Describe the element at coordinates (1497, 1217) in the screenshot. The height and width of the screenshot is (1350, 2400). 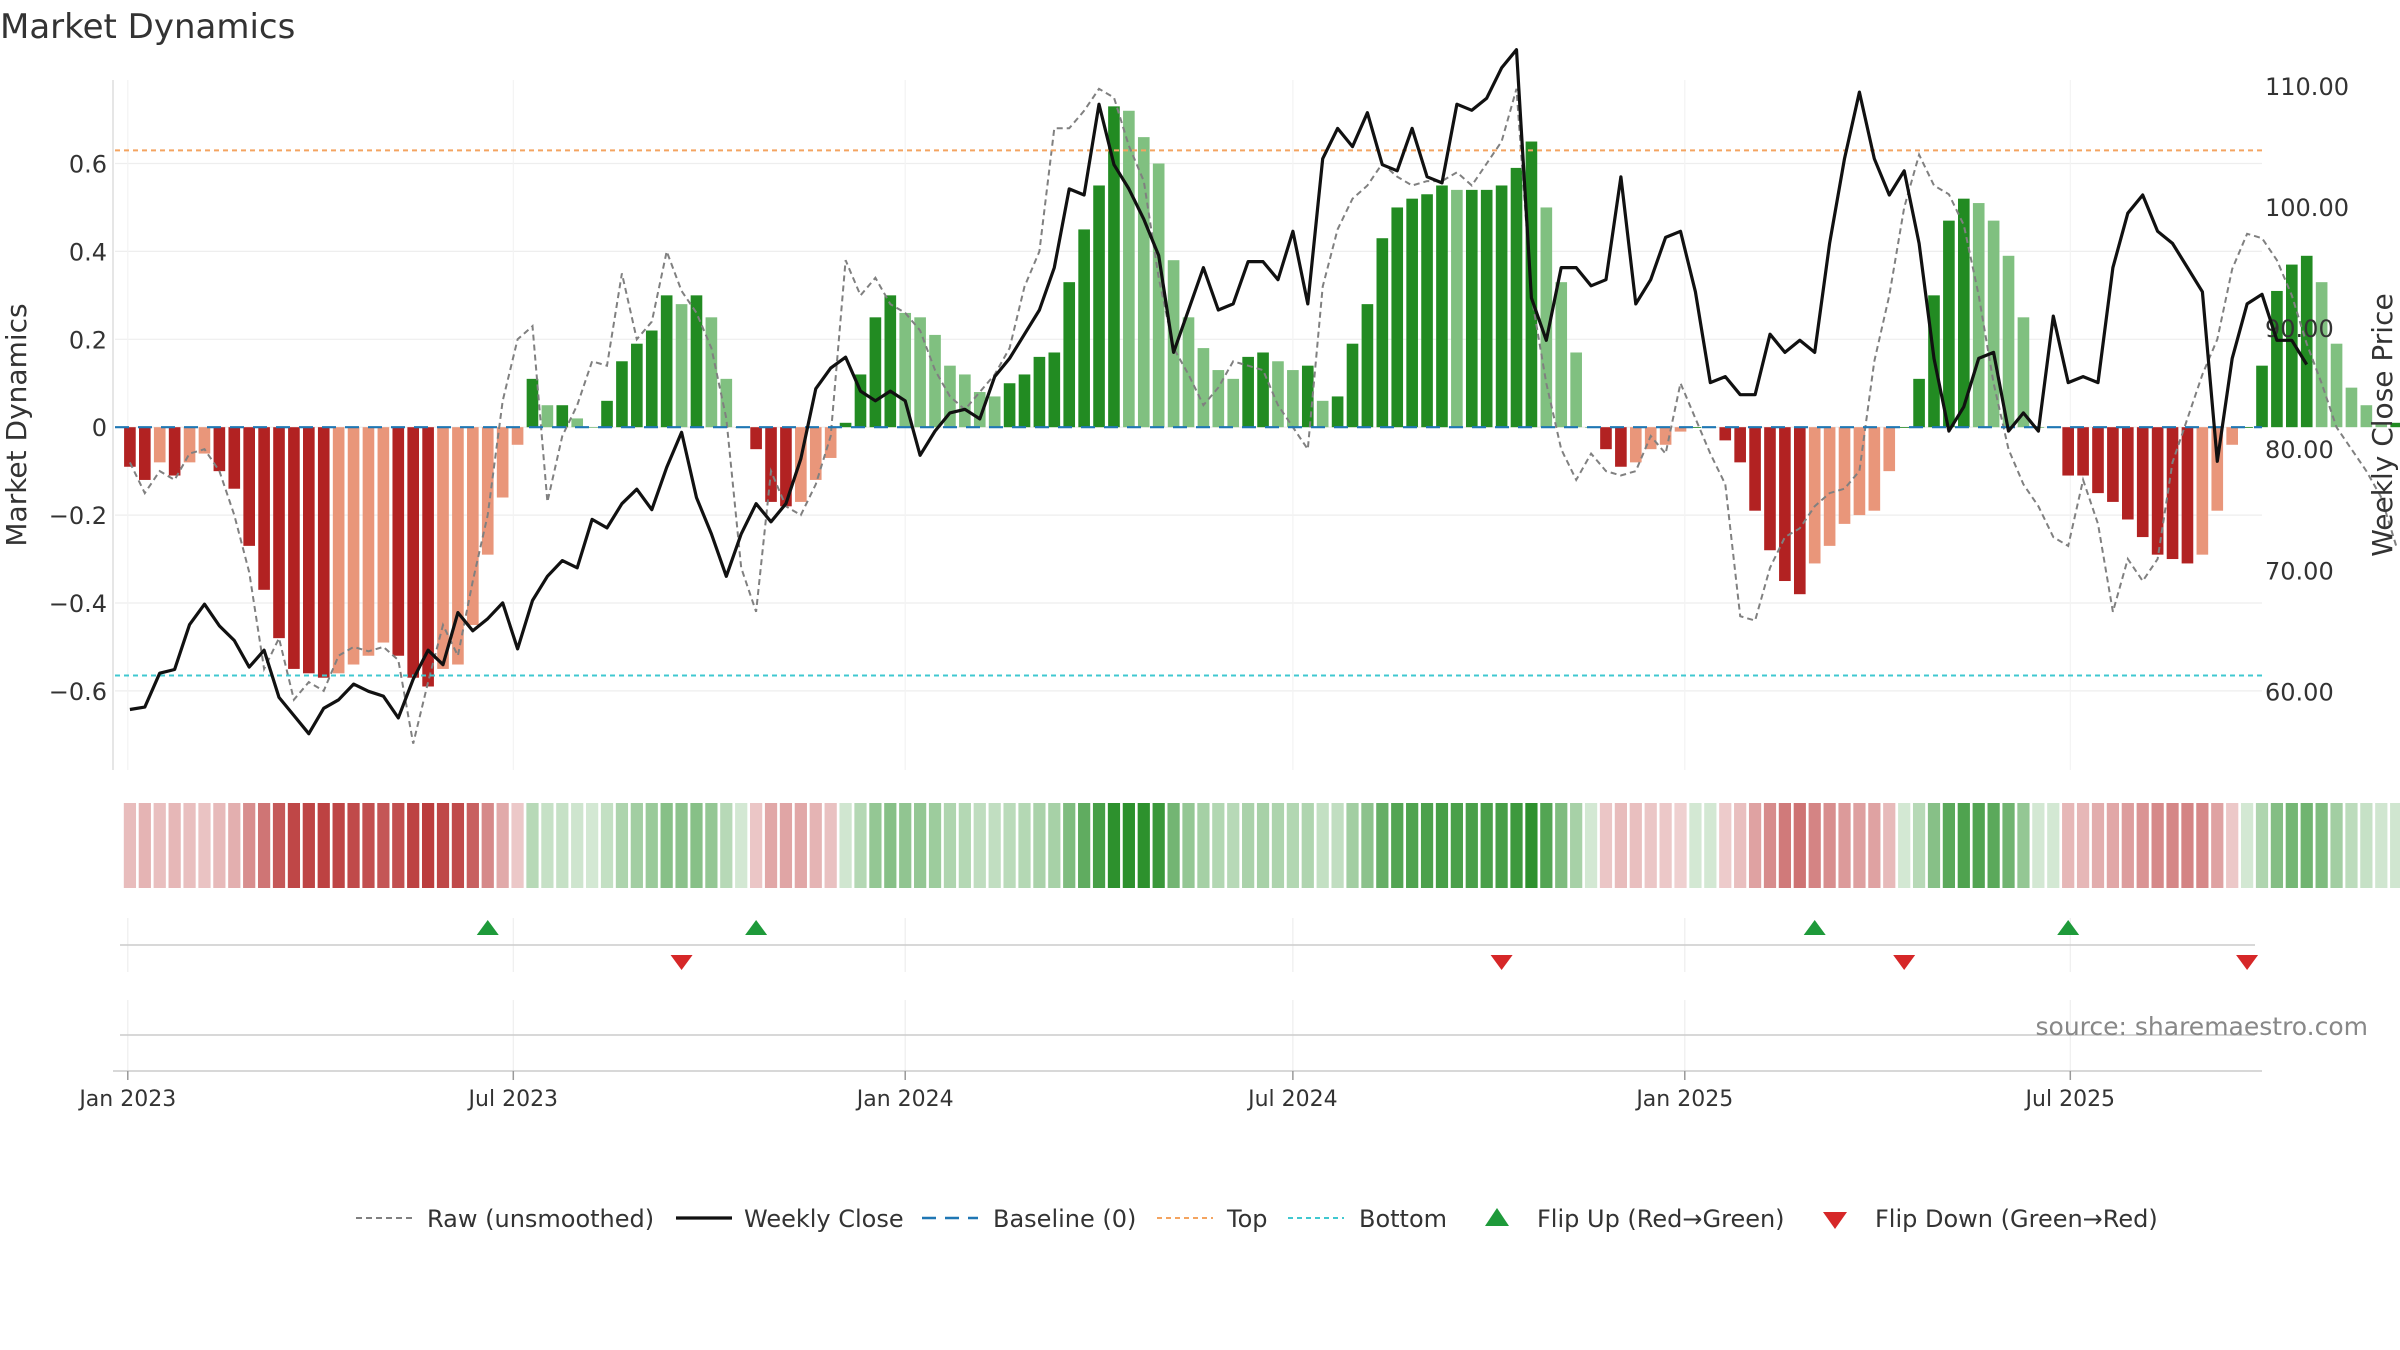
I see `legend-flip-up-swatch` at that location.